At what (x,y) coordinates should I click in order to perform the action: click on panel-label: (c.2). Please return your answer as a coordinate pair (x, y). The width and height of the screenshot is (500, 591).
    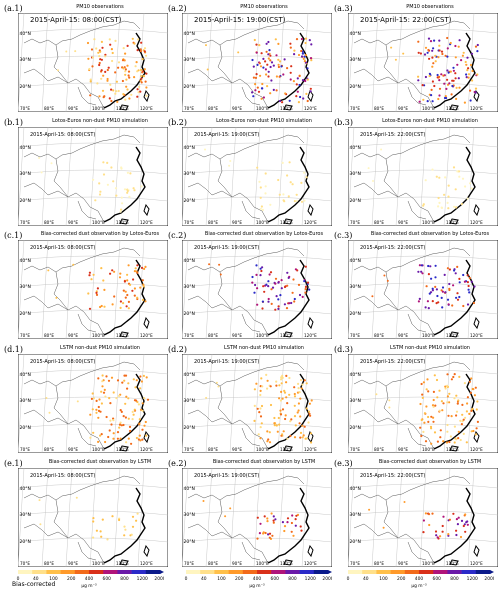
    Looking at the image, I should click on (177, 235).